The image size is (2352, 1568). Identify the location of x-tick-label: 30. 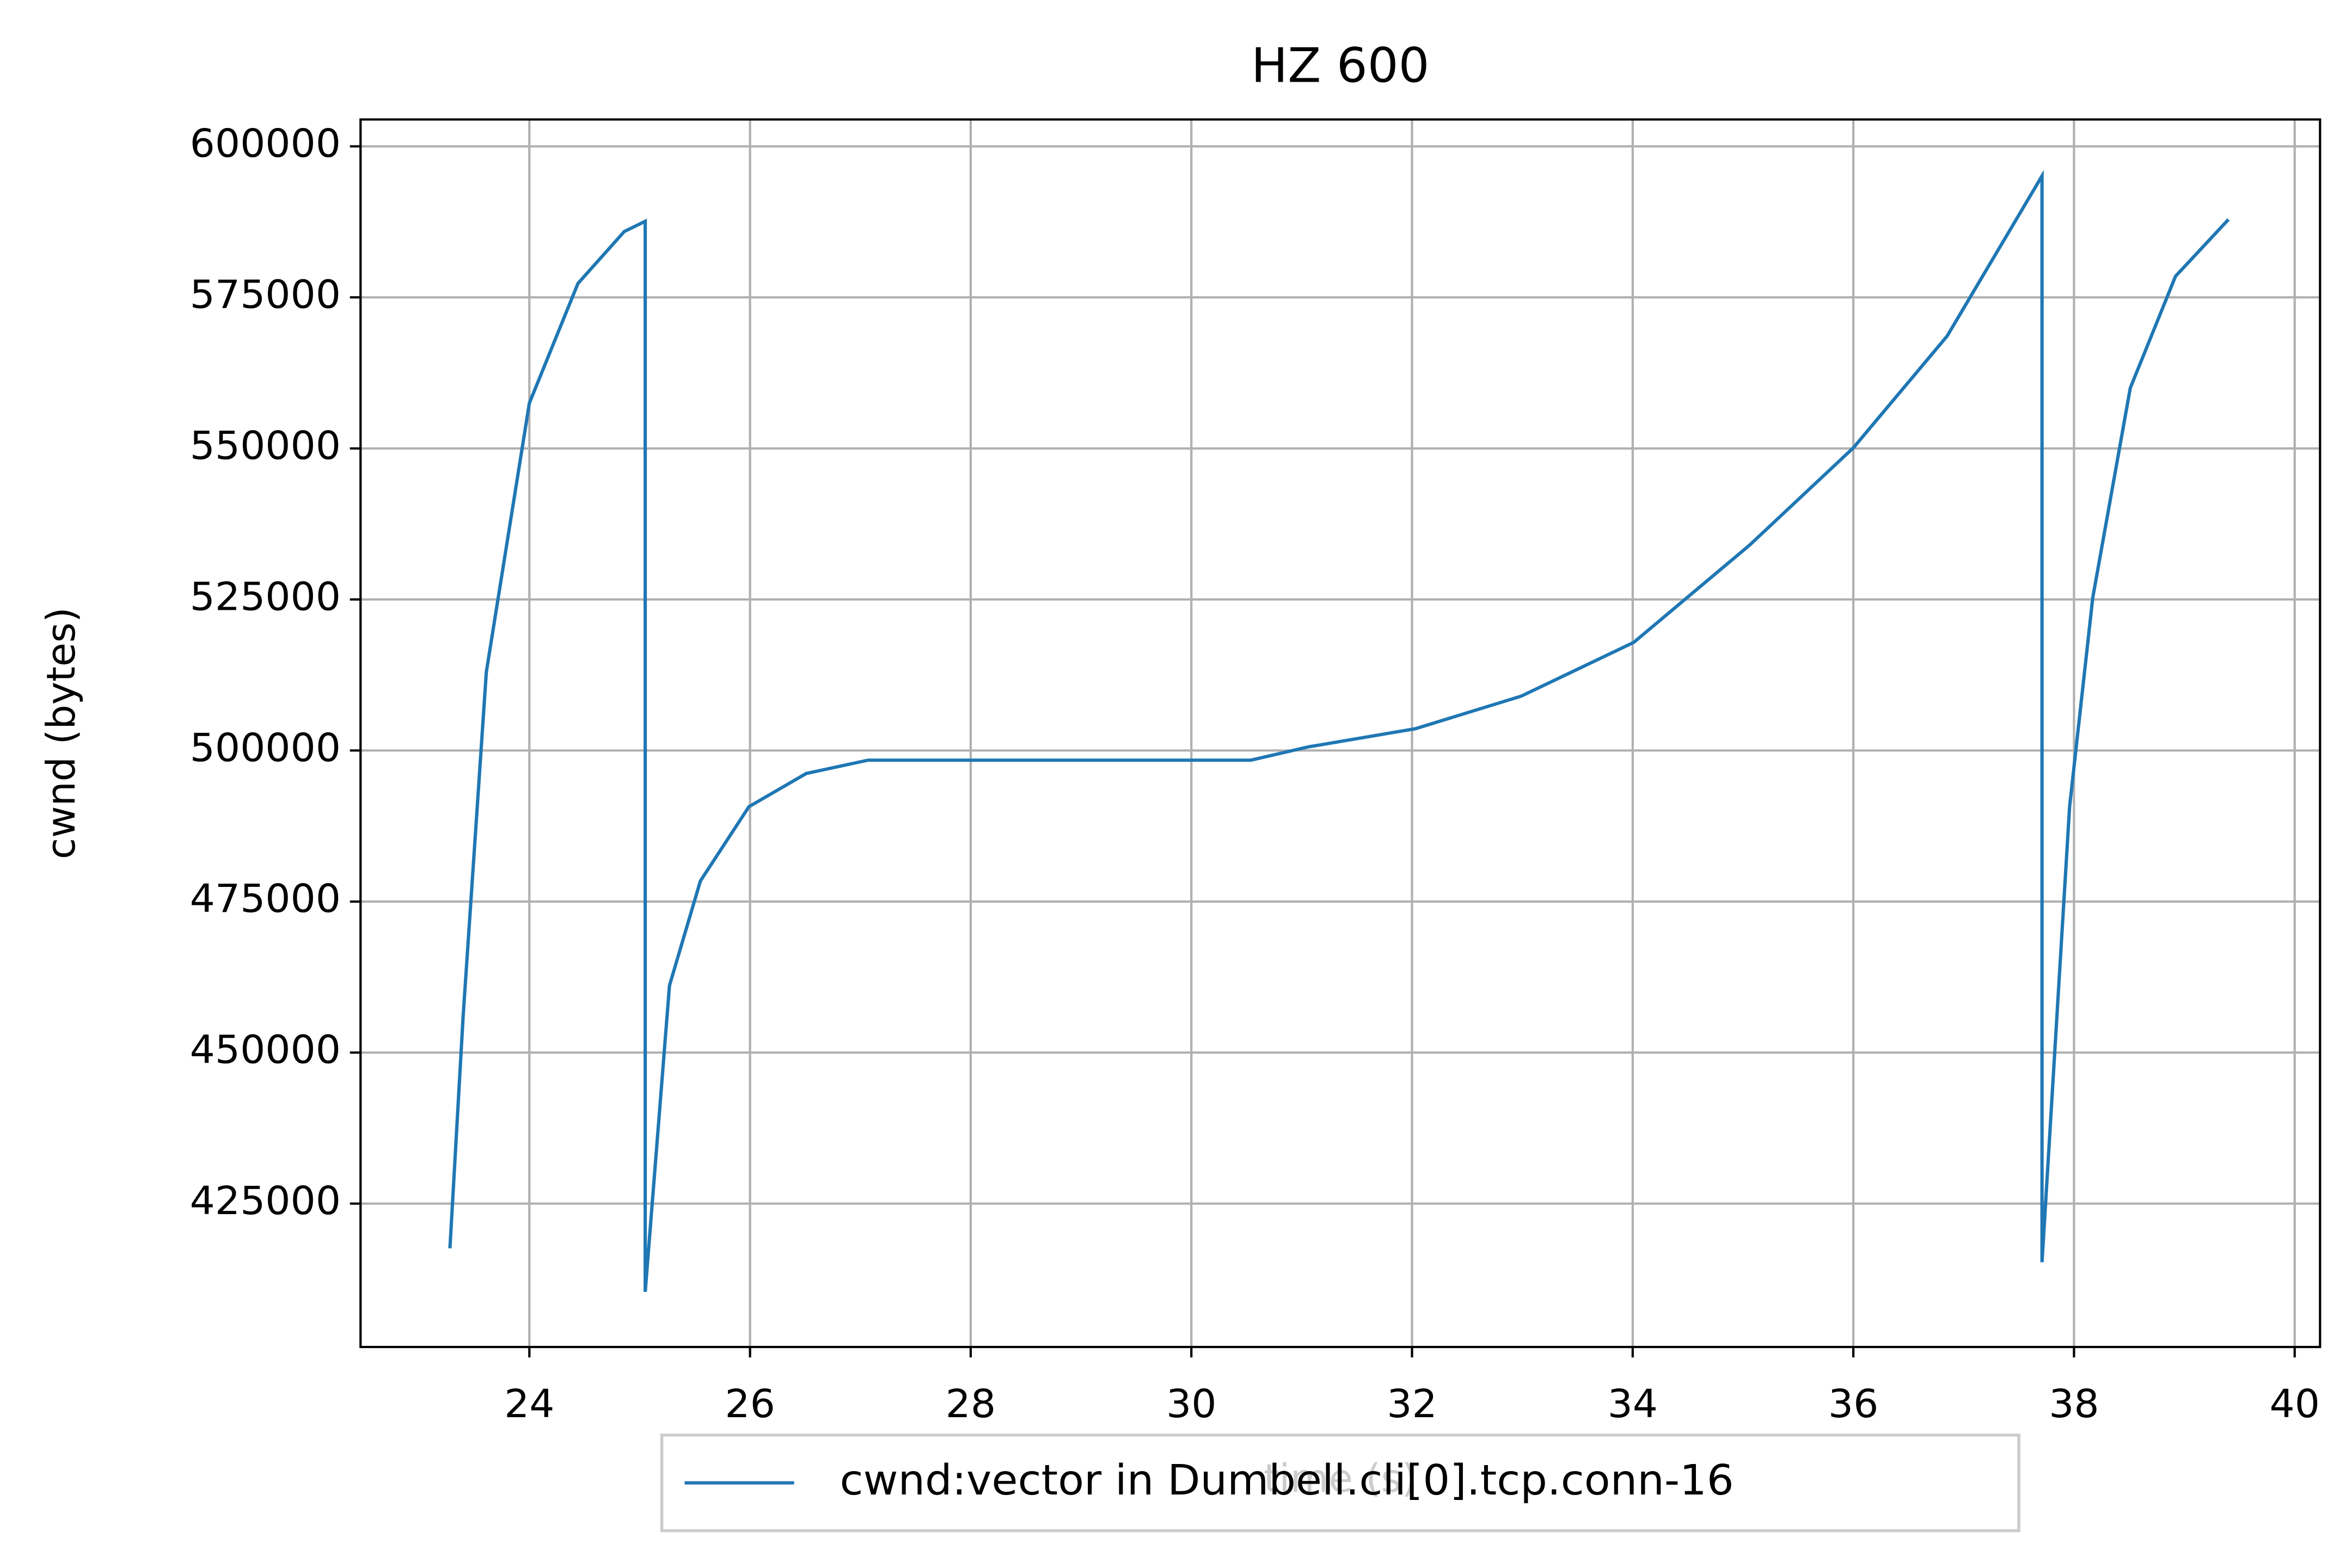
(1191, 1403).